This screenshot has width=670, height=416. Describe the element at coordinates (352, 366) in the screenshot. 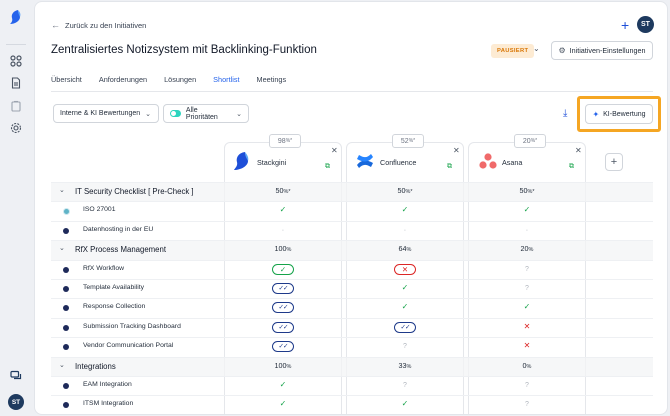

I see `category-row: ⌄ Integrations 100% 33% 0%` at that location.